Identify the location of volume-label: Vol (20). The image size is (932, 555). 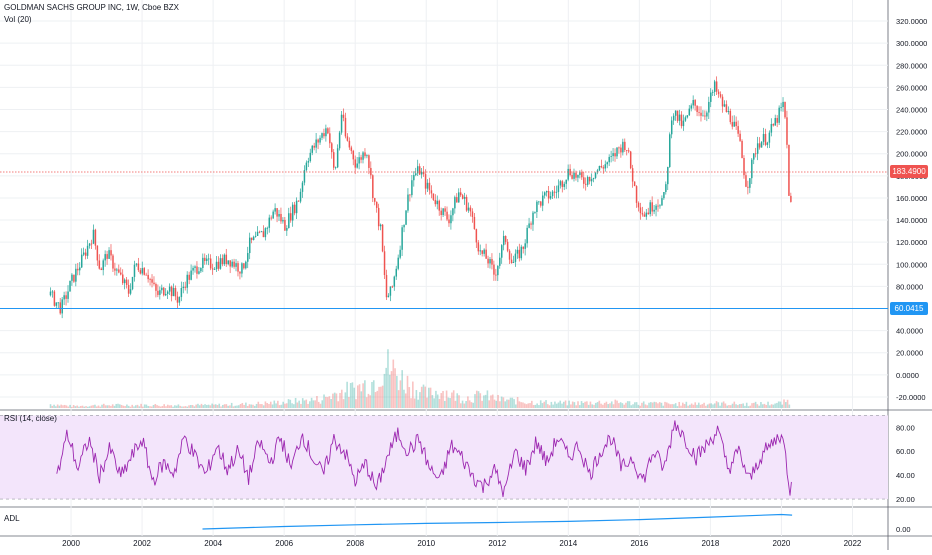
(18, 19).